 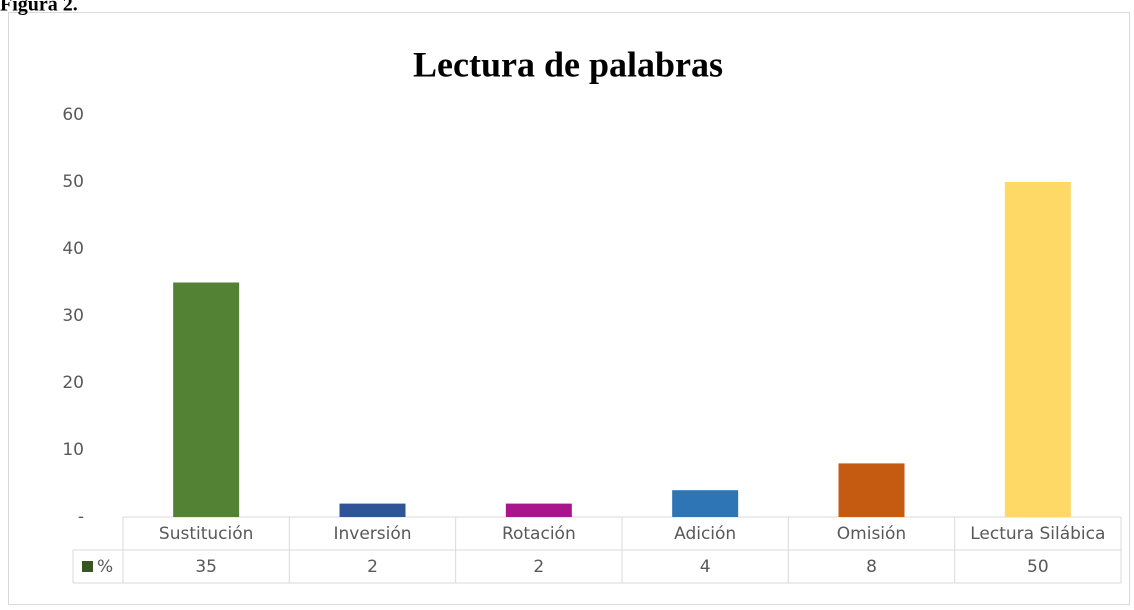 I want to click on x-tick-label: Lectura Silábica, so click(x=1037, y=534).